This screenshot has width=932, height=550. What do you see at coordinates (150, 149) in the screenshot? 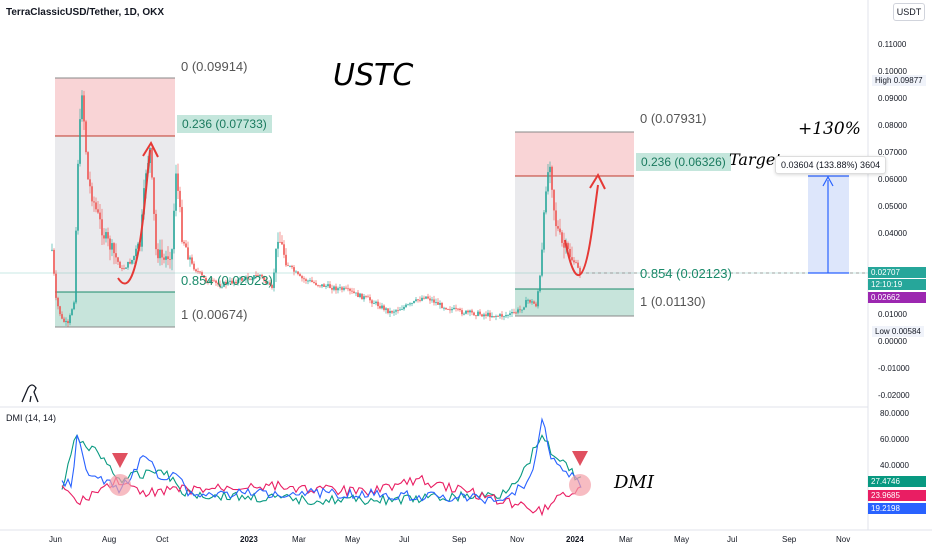
I see `left-arrow-head` at bounding box center [150, 149].